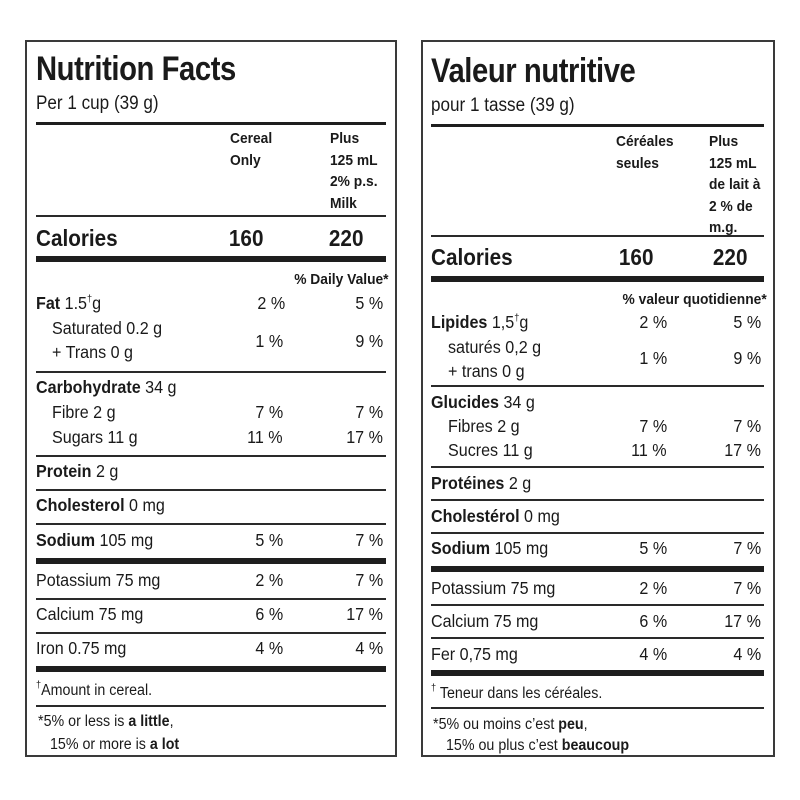 Image resolution: width=800 pixels, height=800 pixels. What do you see at coordinates (84, 412) in the screenshot?
I see `nutrient-fibre: Fibre 2 g` at bounding box center [84, 412].